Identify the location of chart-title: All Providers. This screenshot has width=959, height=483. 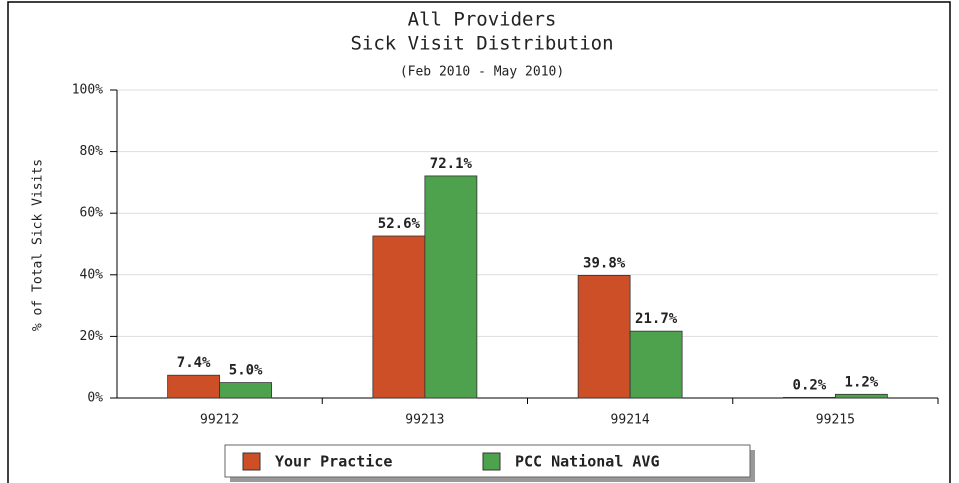
(482, 20).